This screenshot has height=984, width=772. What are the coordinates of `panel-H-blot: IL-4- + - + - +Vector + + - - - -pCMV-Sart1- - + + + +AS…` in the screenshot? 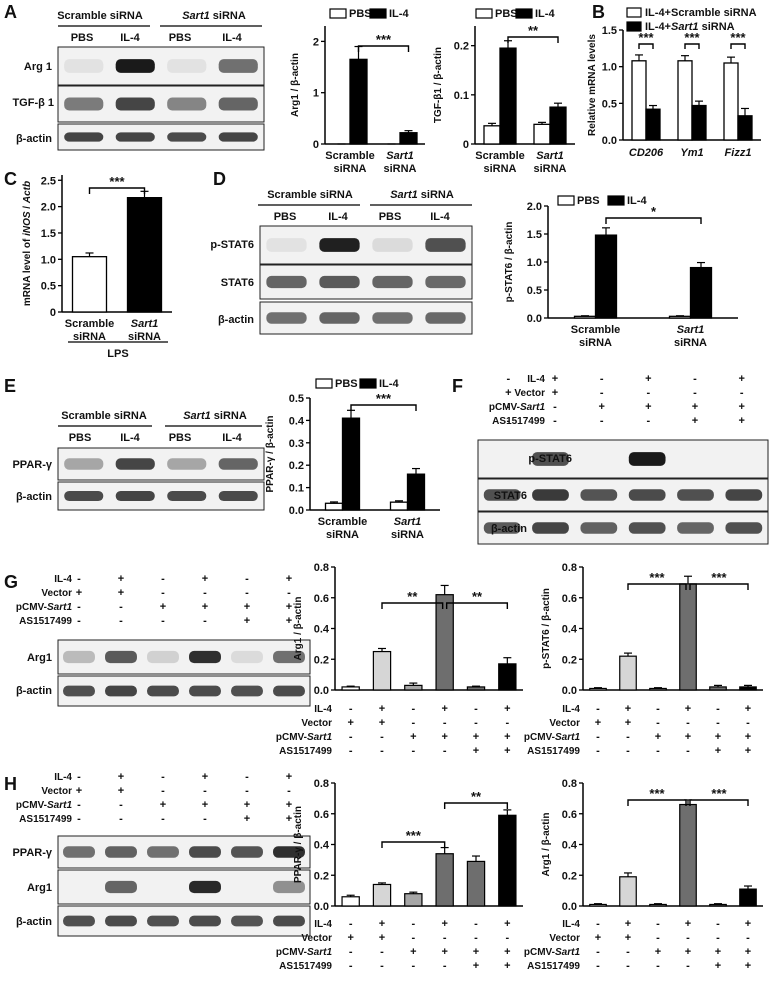 It's located at (161, 854).